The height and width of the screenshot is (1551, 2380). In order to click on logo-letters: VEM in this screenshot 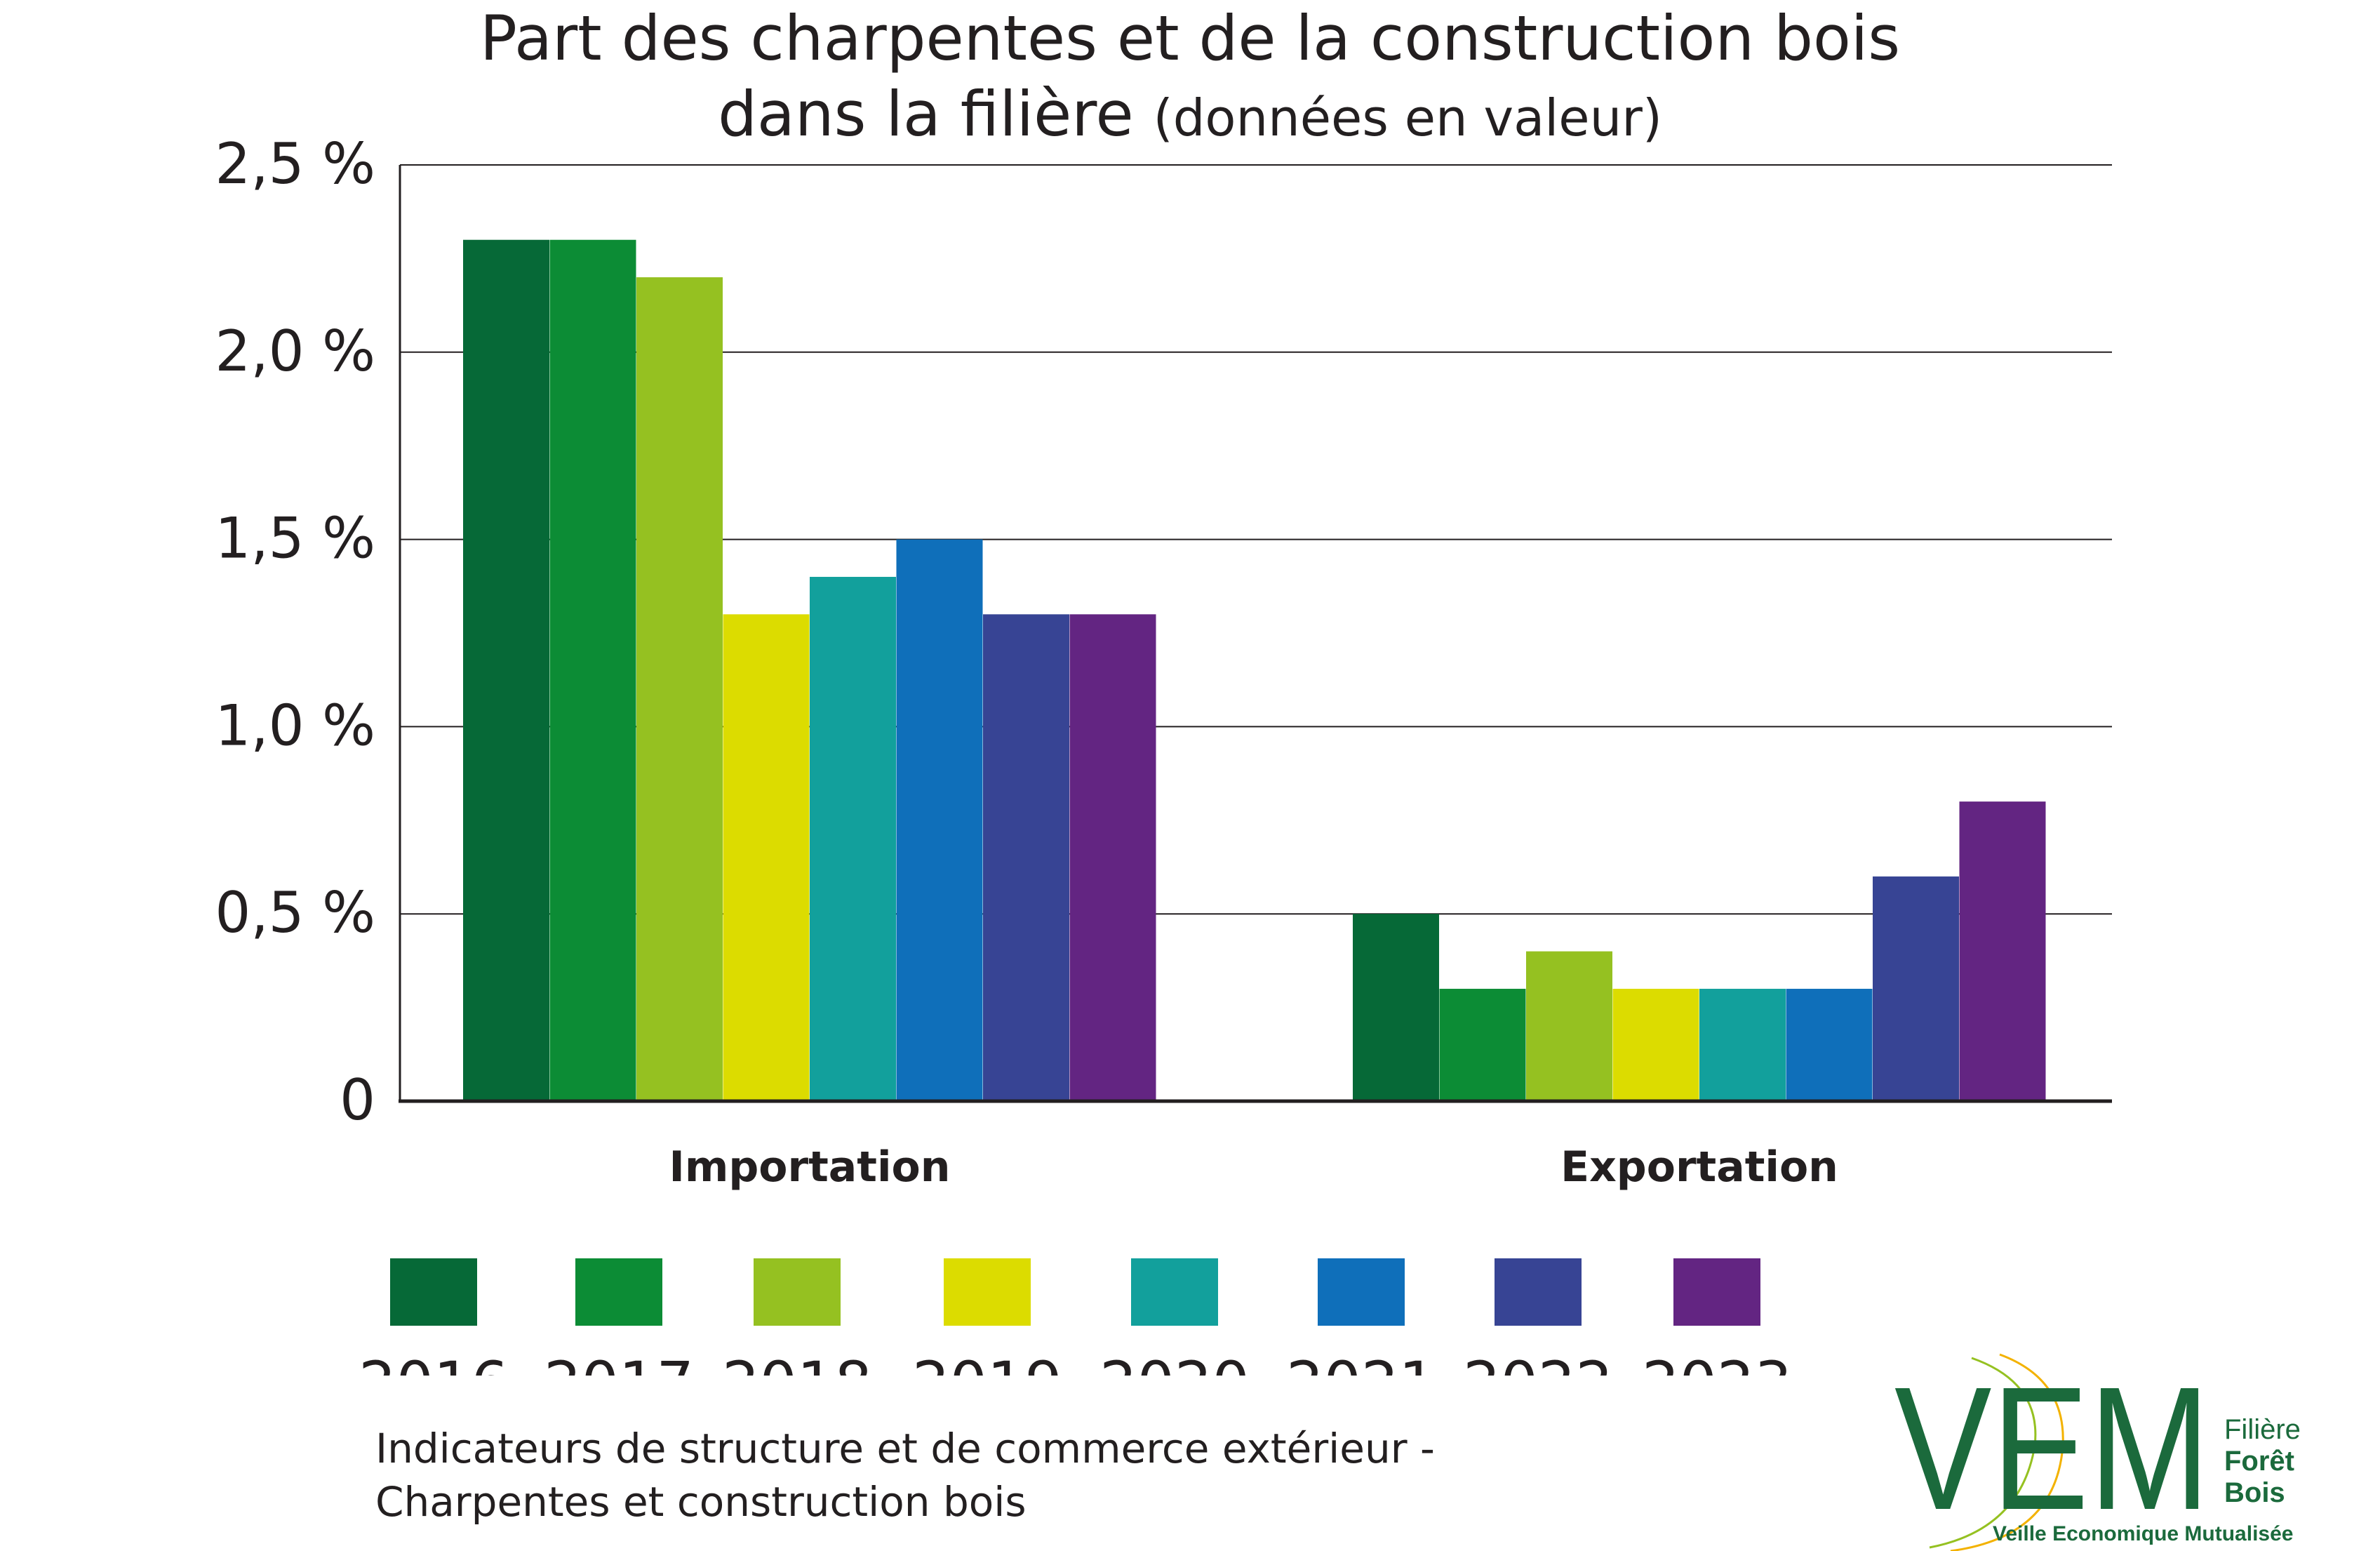, I will do `click(2052, 1448)`.